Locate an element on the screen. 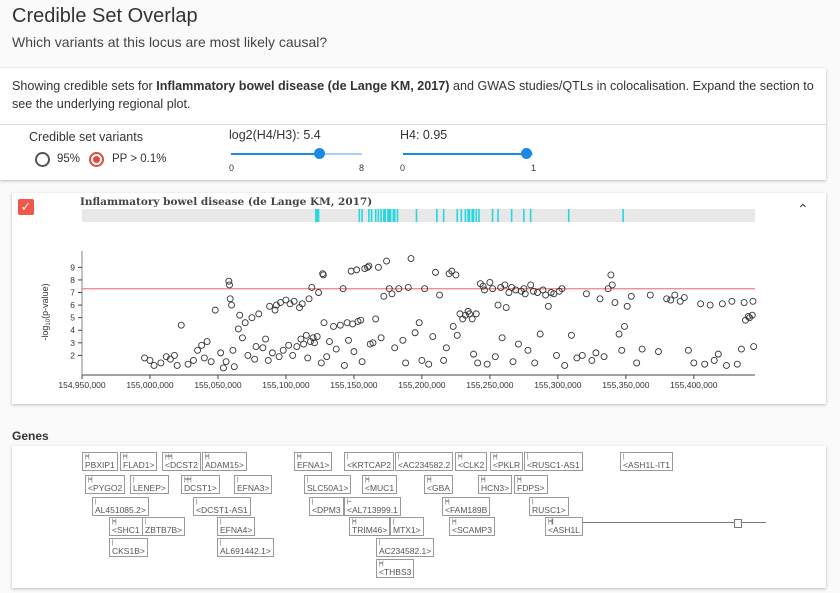 The image size is (840, 593). study-checkbox: ✓ is located at coordinates (26, 207).